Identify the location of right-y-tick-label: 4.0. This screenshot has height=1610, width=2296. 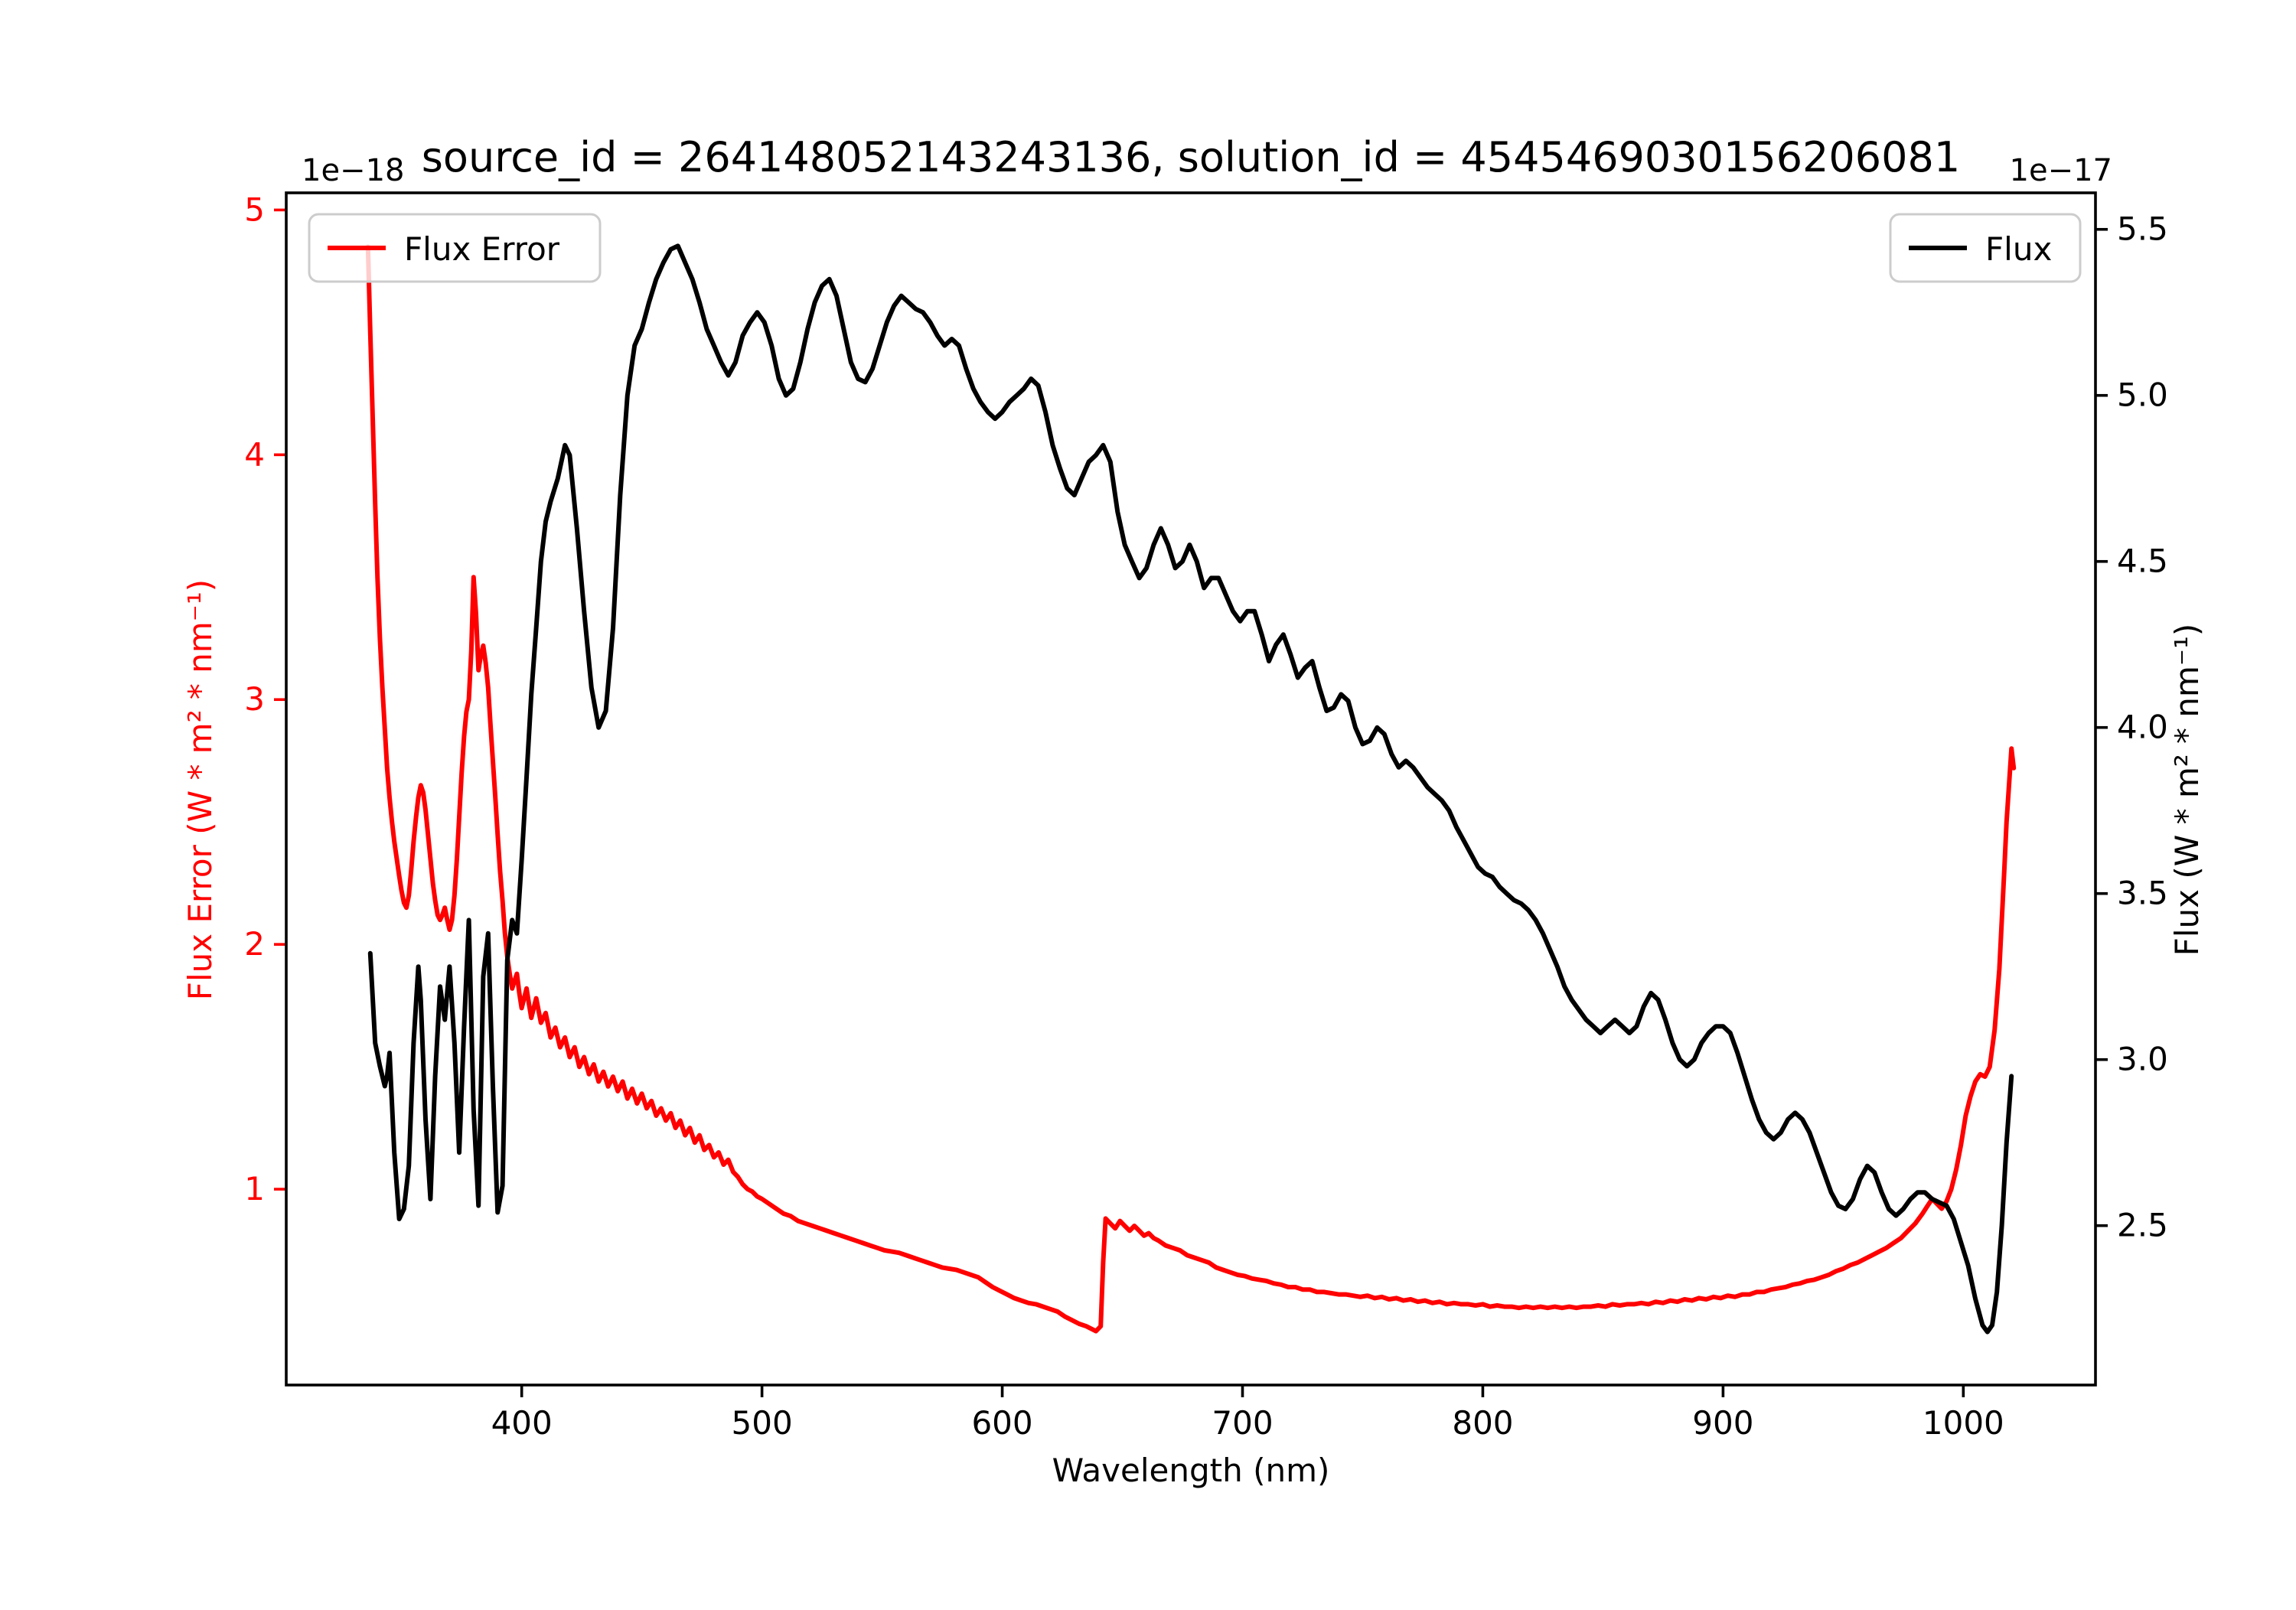
(2142, 727).